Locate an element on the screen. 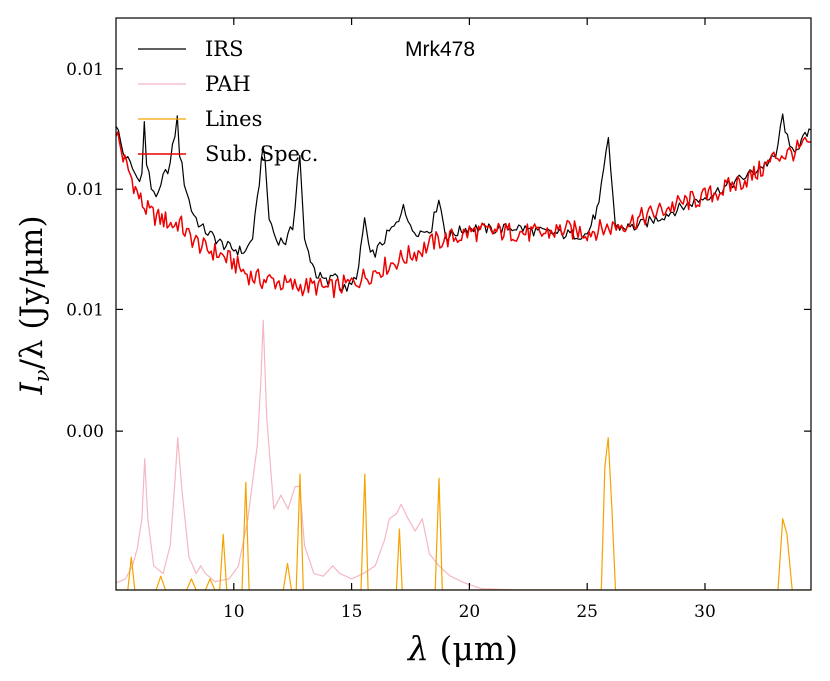 Image resolution: width=830 pixels, height=681 pixels. x-tick-label: 15 is located at coordinates (352, 612).